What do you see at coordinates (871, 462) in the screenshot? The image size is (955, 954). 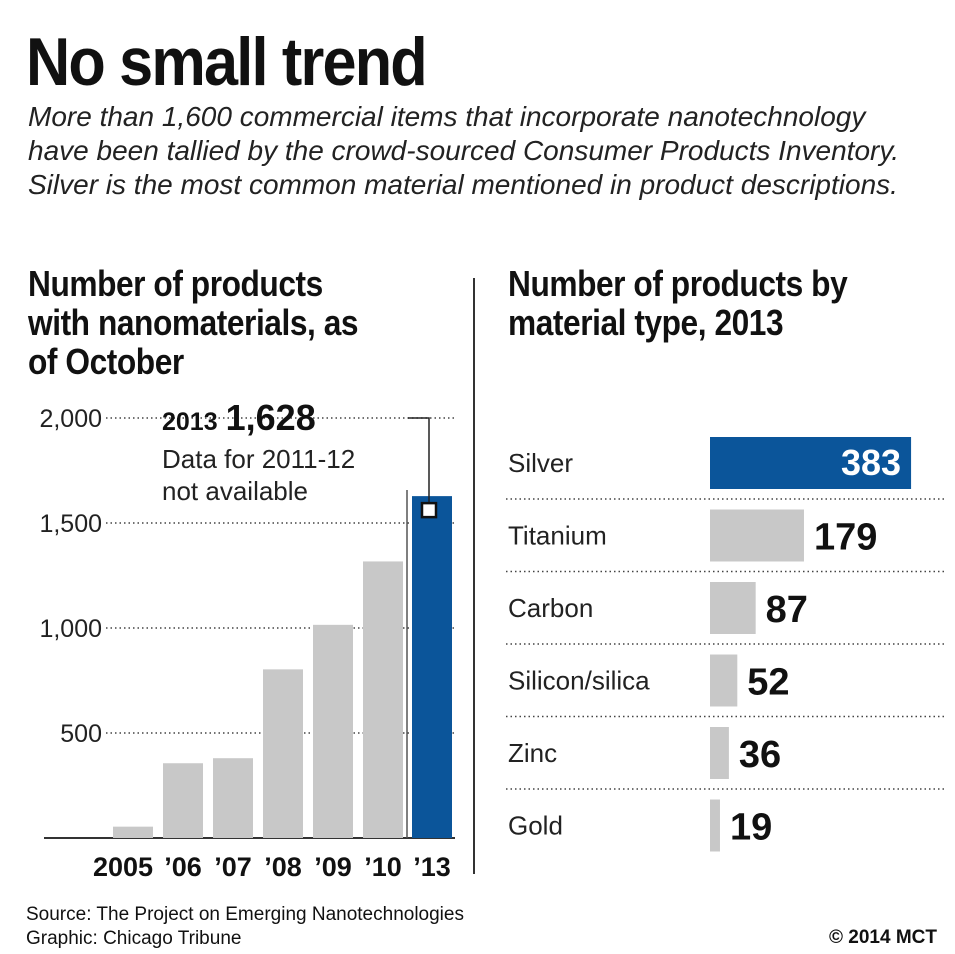 I see `value-label: 383` at bounding box center [871, 462].